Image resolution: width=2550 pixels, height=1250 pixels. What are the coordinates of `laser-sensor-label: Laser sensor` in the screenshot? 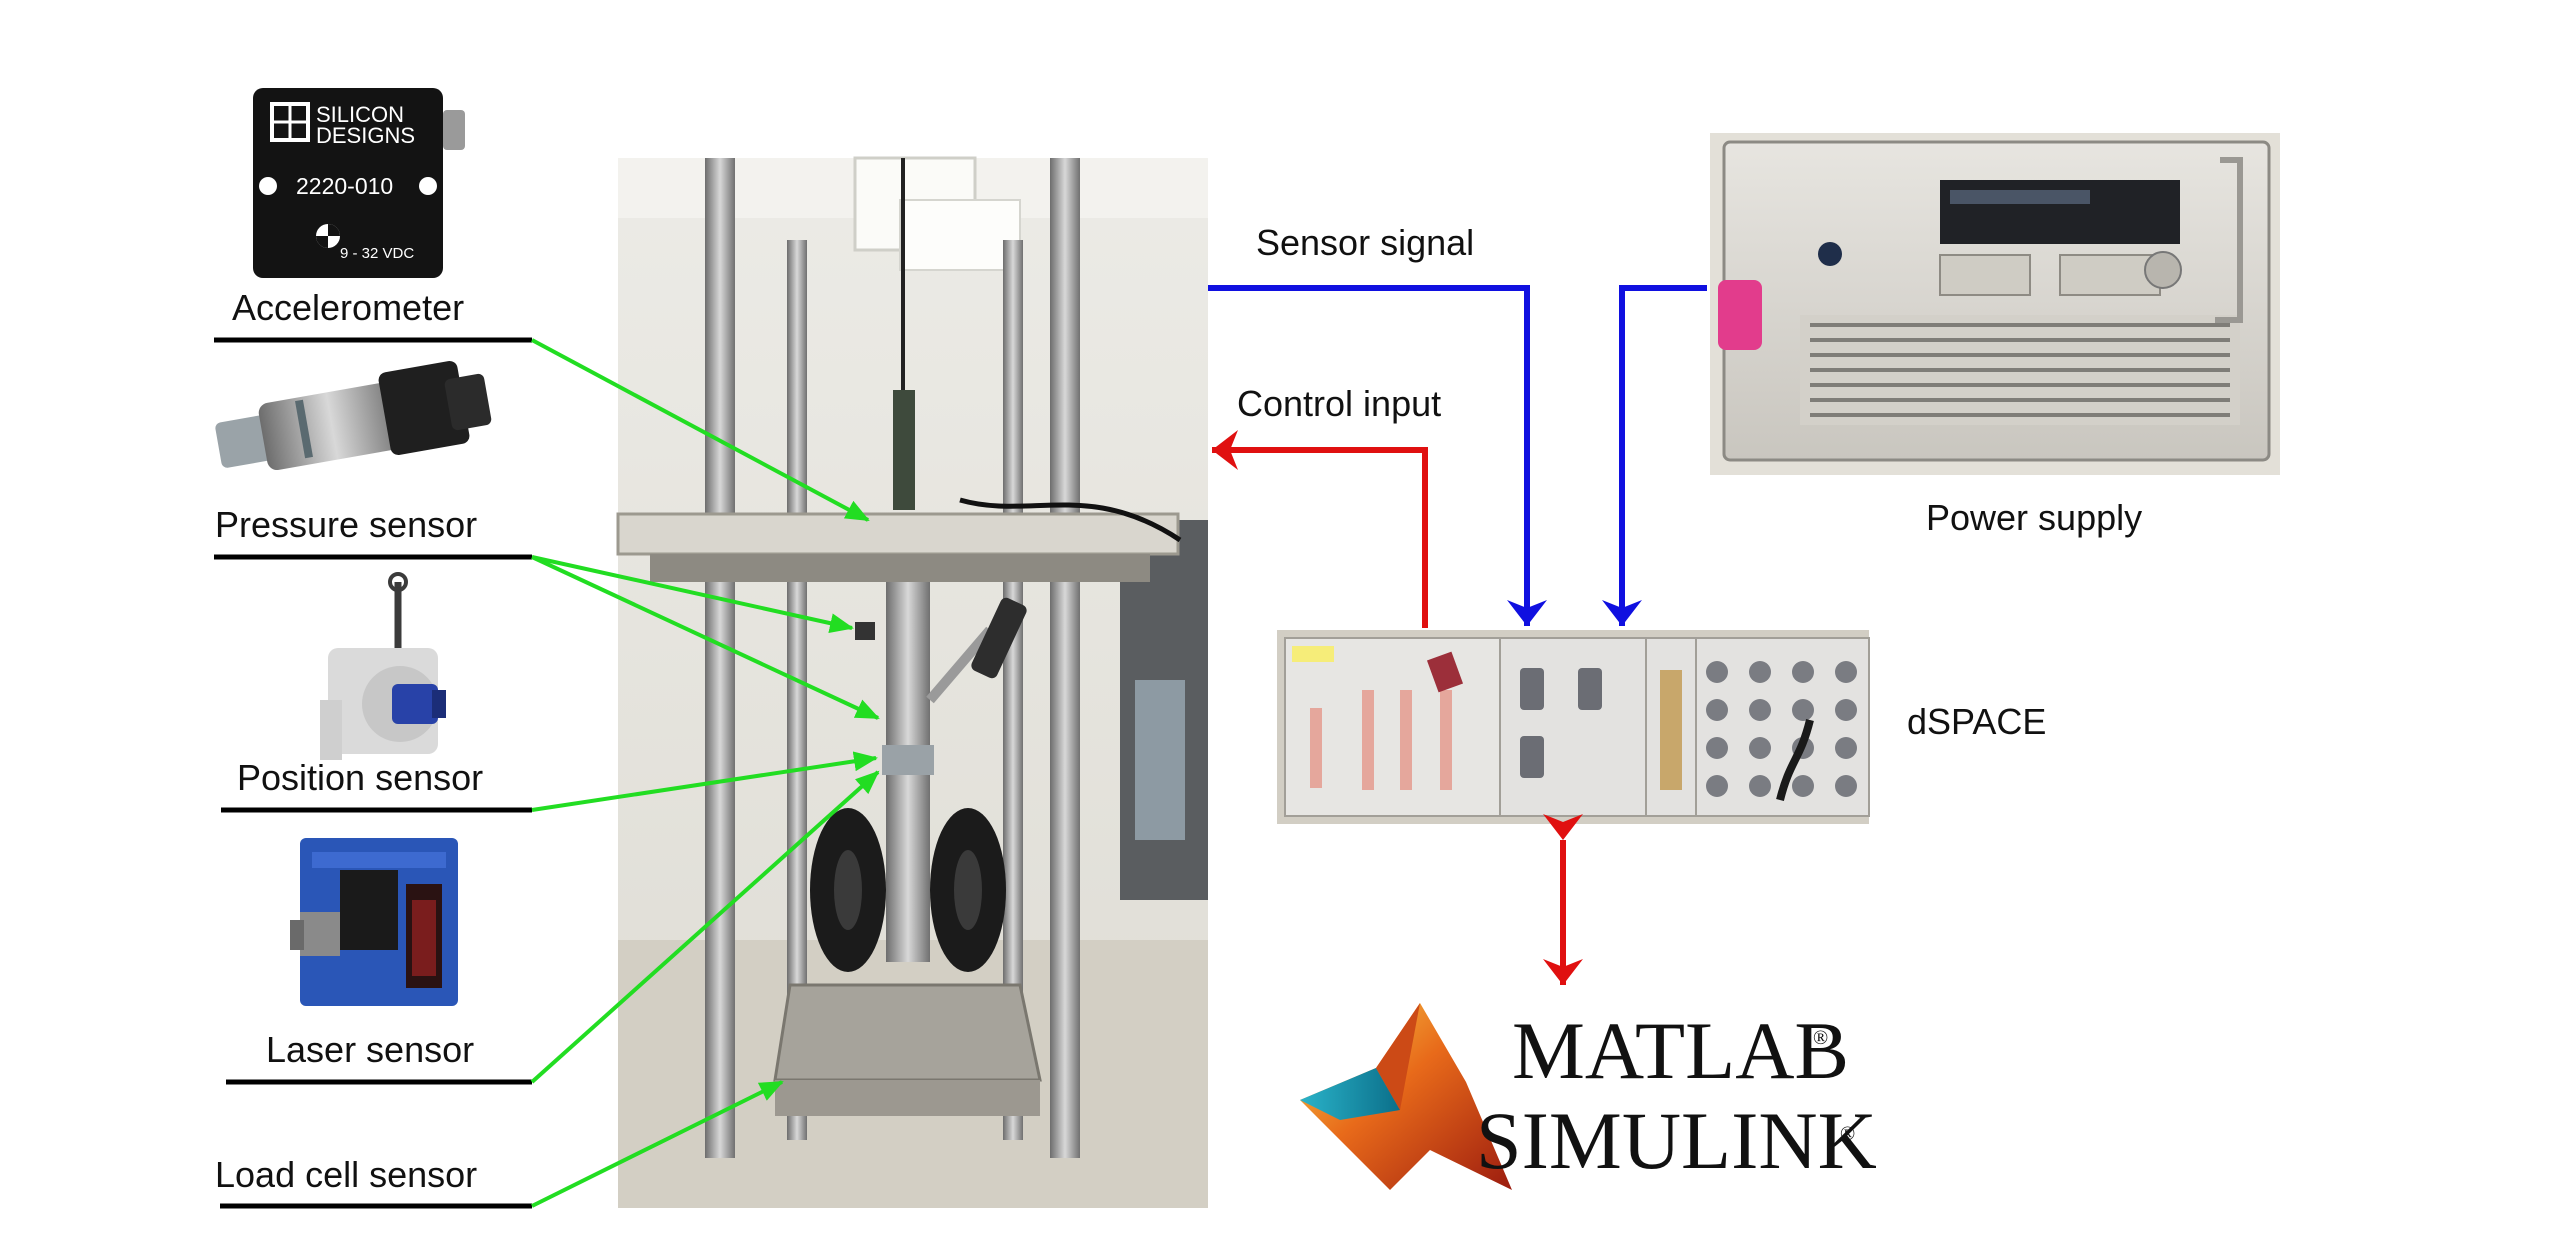 It's located at (370, 1049).